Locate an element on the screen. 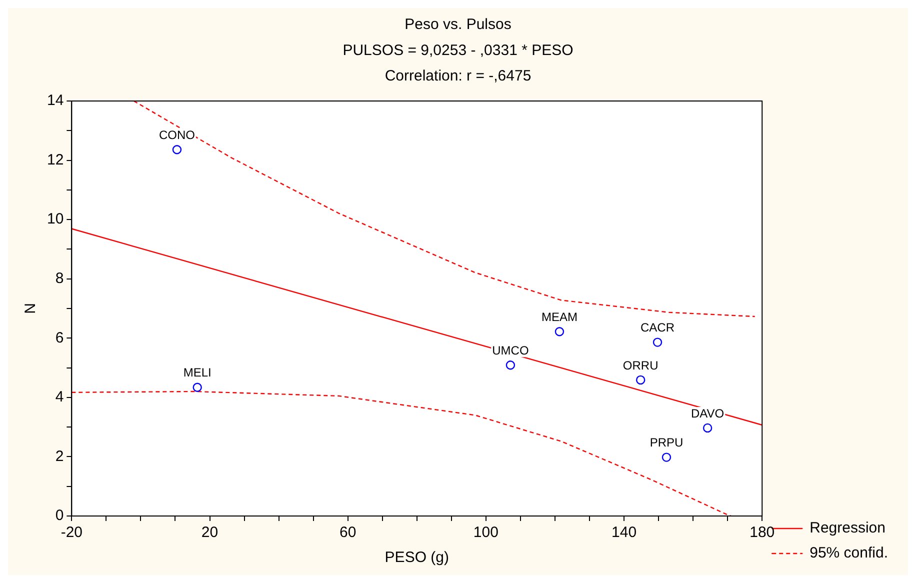 The height and width of the screenshot is (583, 916). y-tick-label: 10 is located at coordinates (55, 219).